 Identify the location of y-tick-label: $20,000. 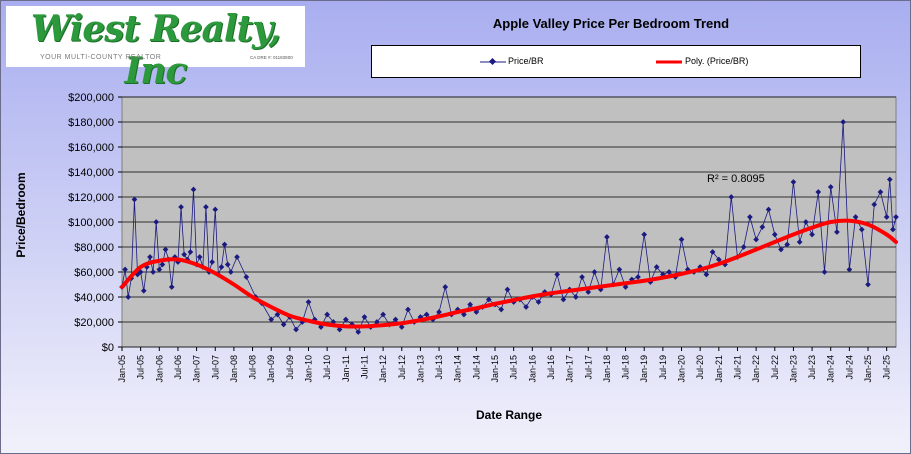
(94, 323).